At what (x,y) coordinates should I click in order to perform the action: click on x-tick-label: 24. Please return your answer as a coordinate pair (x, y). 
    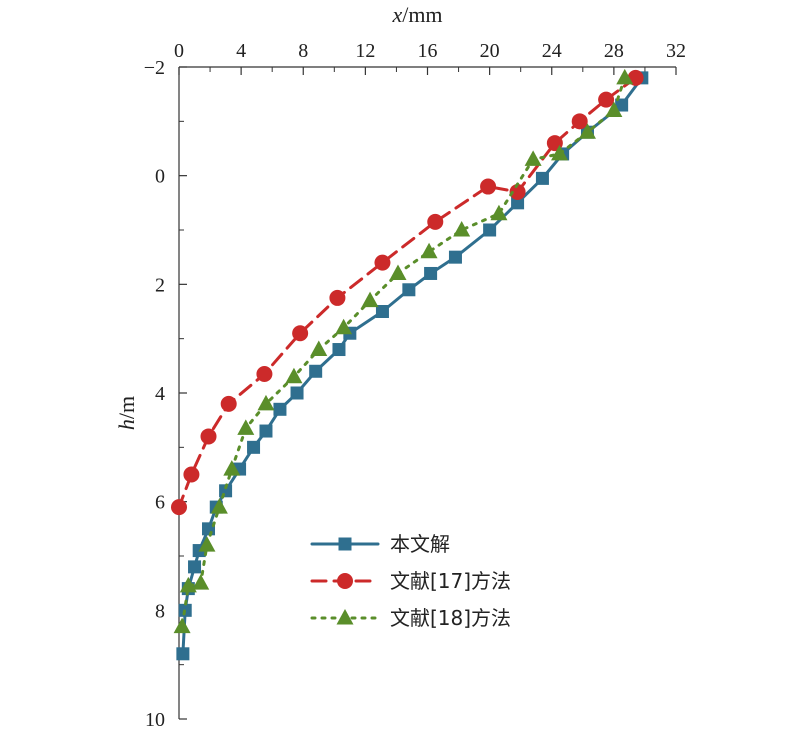
    Looking at the image, I should click on (552, 51).